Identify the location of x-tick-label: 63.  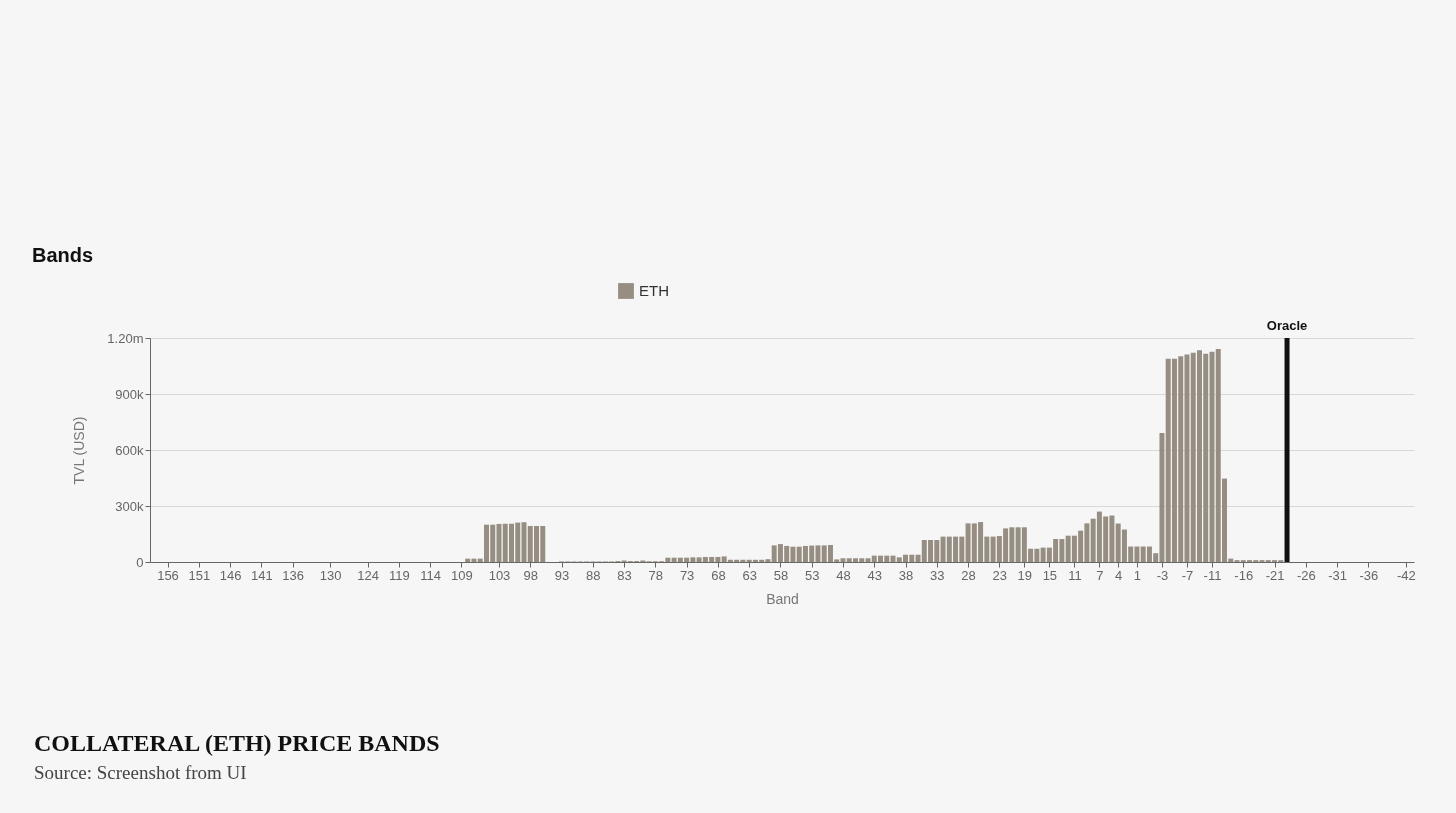
(749, 575).